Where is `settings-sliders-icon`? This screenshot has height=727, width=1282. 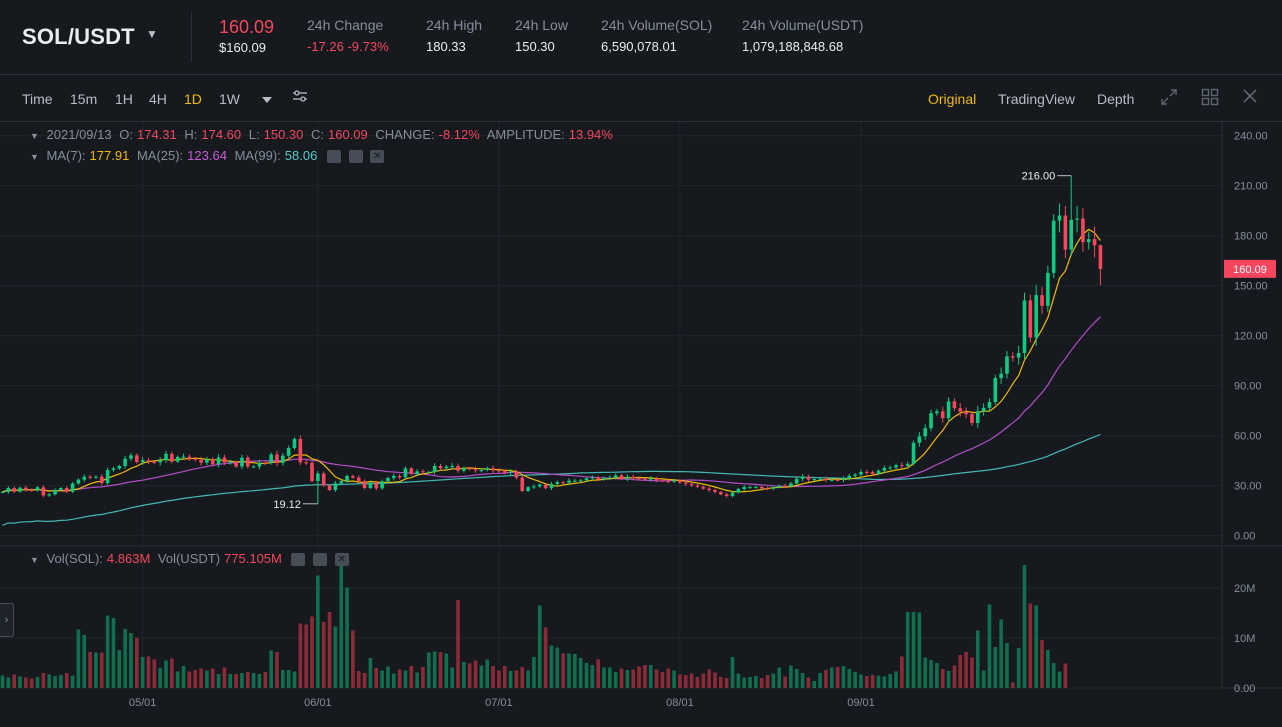 settings-sliders-icon is located at coordinates (300, 98).